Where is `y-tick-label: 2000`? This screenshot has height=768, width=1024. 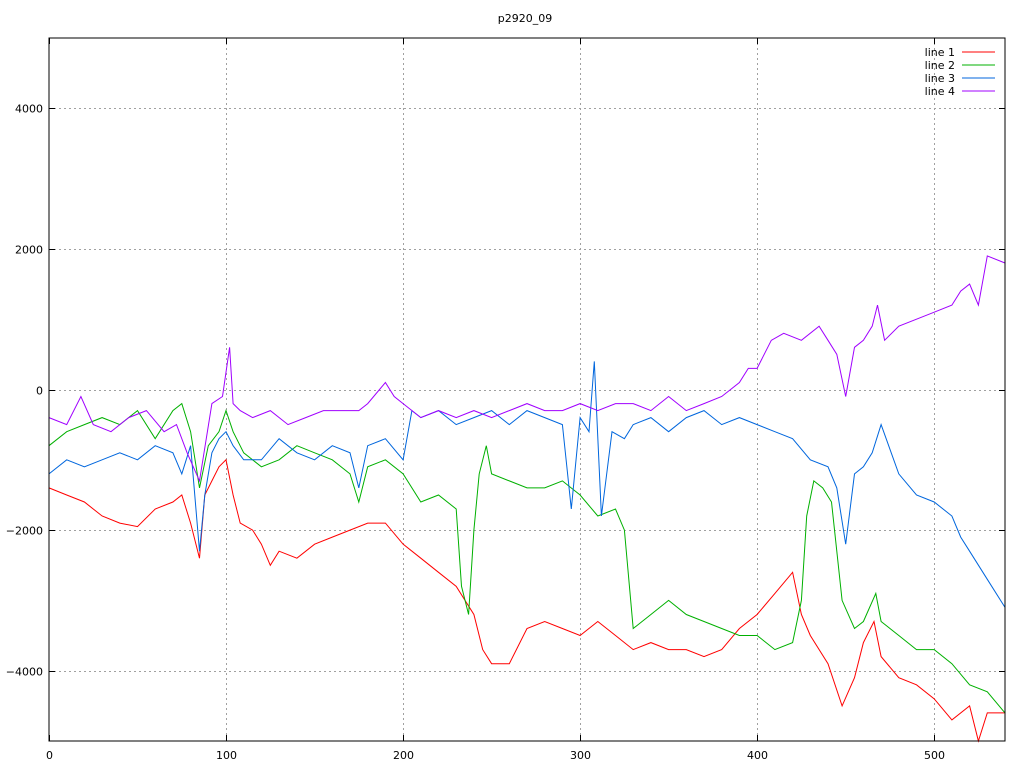
y-tick-label: 2000 is located at coordinates (29, 250).